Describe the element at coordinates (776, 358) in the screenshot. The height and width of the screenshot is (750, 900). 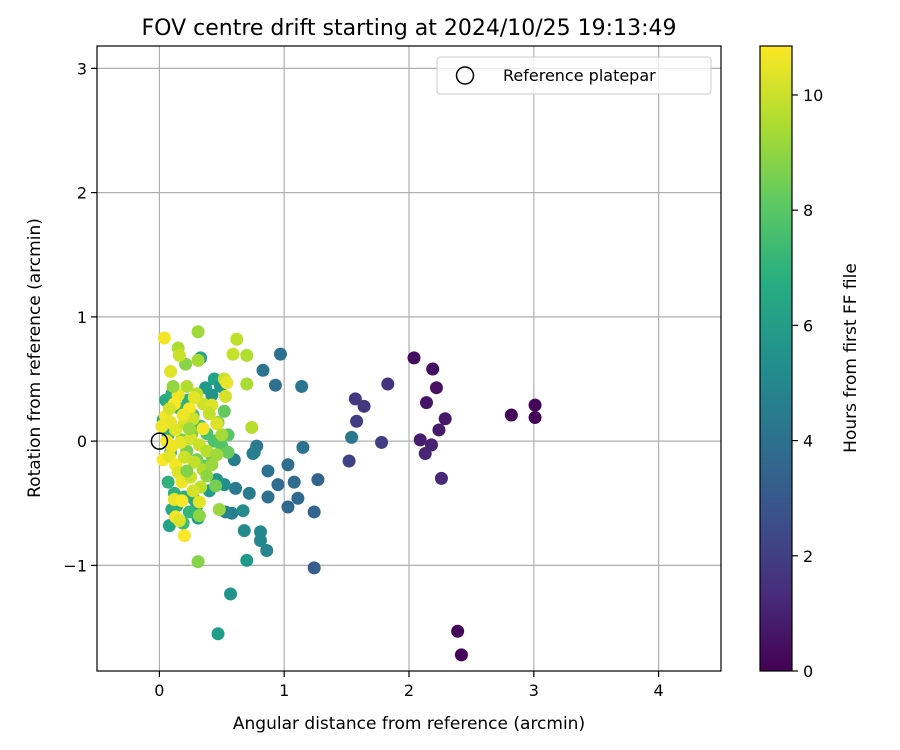
I see `colorbar` at that location.